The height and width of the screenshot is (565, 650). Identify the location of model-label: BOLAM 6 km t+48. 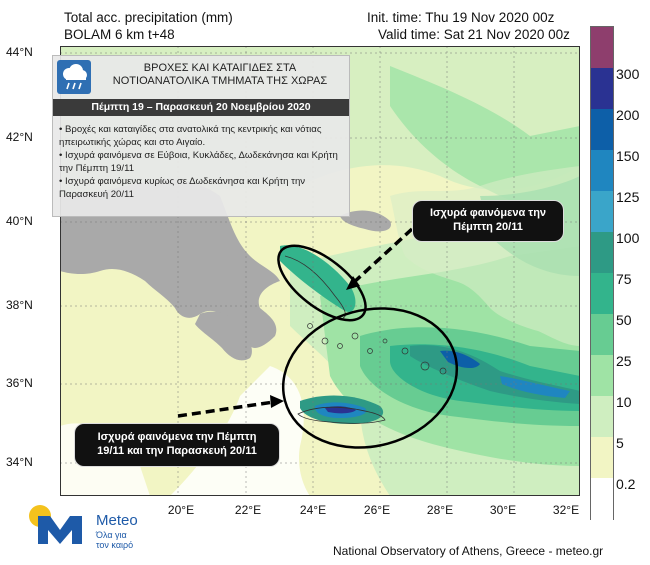
(119, 34).